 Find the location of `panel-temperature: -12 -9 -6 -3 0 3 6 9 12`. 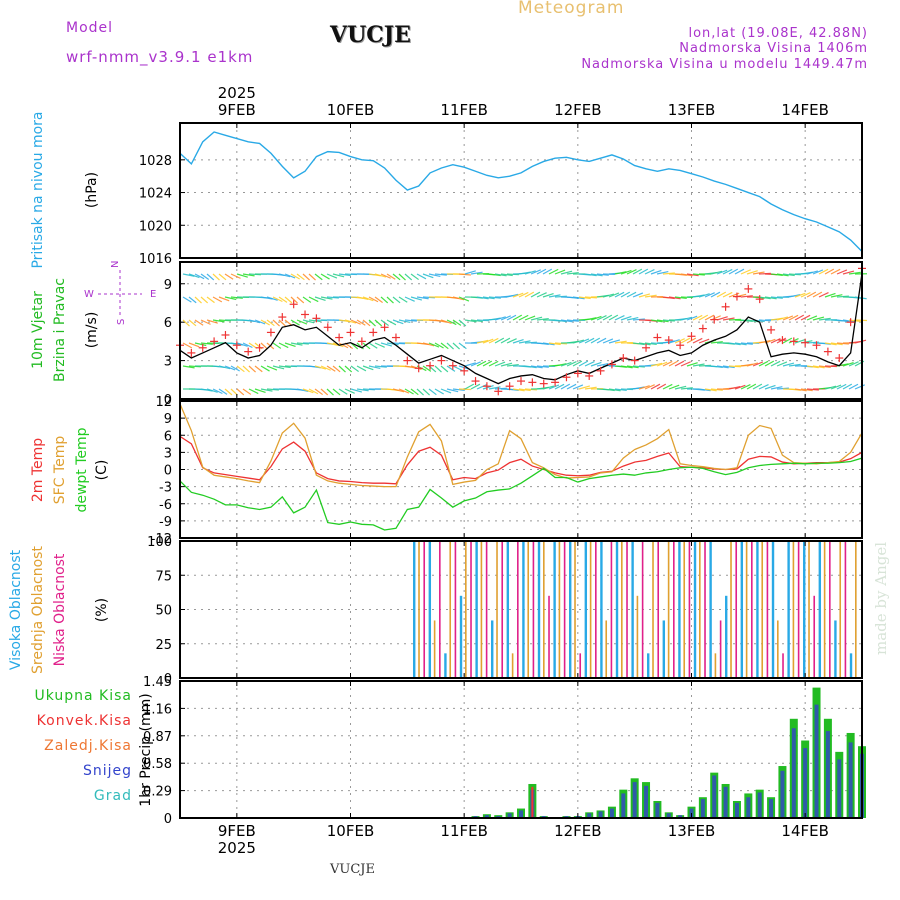

panel-temperature: -12 -9 -6 -3 0 3 6 9 12 is located at coordinates (507, 471).